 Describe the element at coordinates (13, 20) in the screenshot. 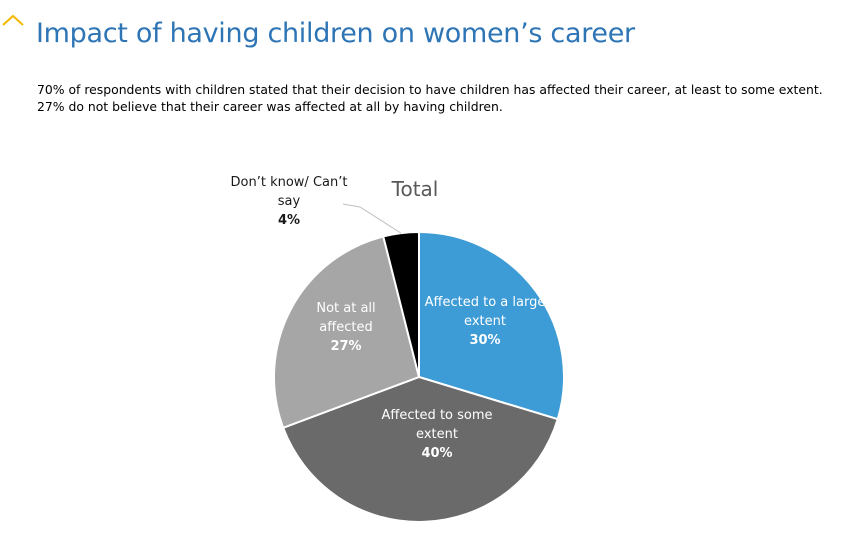

I see `chevron-up-icon` at that location.